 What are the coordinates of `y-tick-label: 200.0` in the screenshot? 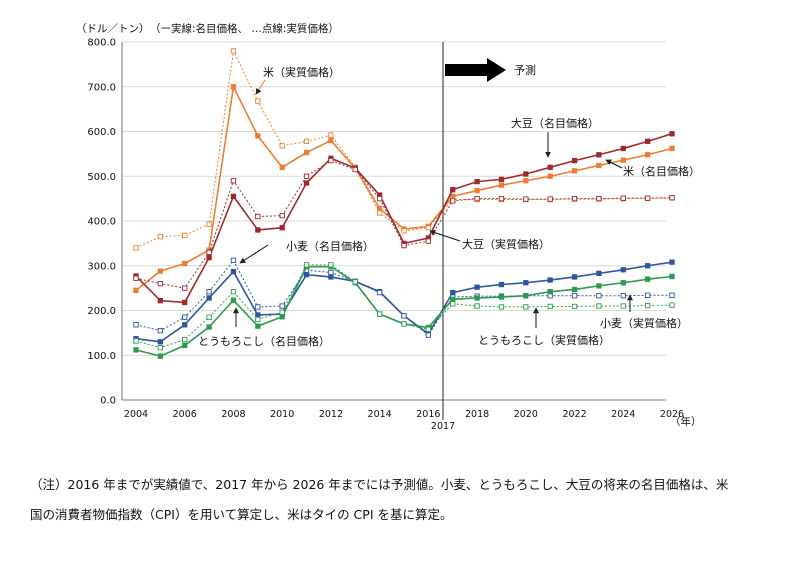 It's located at (101, 311).